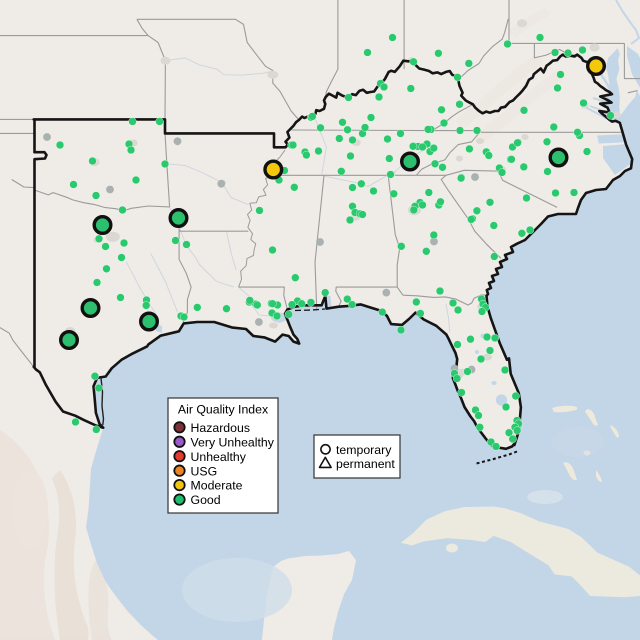 The width and height of the screenshot is (640, 640). I want to click on svg-text: Hazardous, so click(220, 428).